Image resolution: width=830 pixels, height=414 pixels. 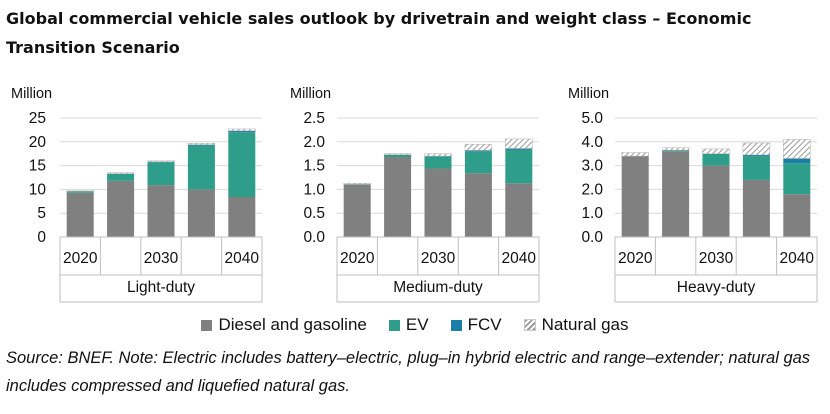 What do you see at coordinates (314, 166) in the screenshot?
I see `y-tick-label: 1.5` at bounding box center [314, 166].